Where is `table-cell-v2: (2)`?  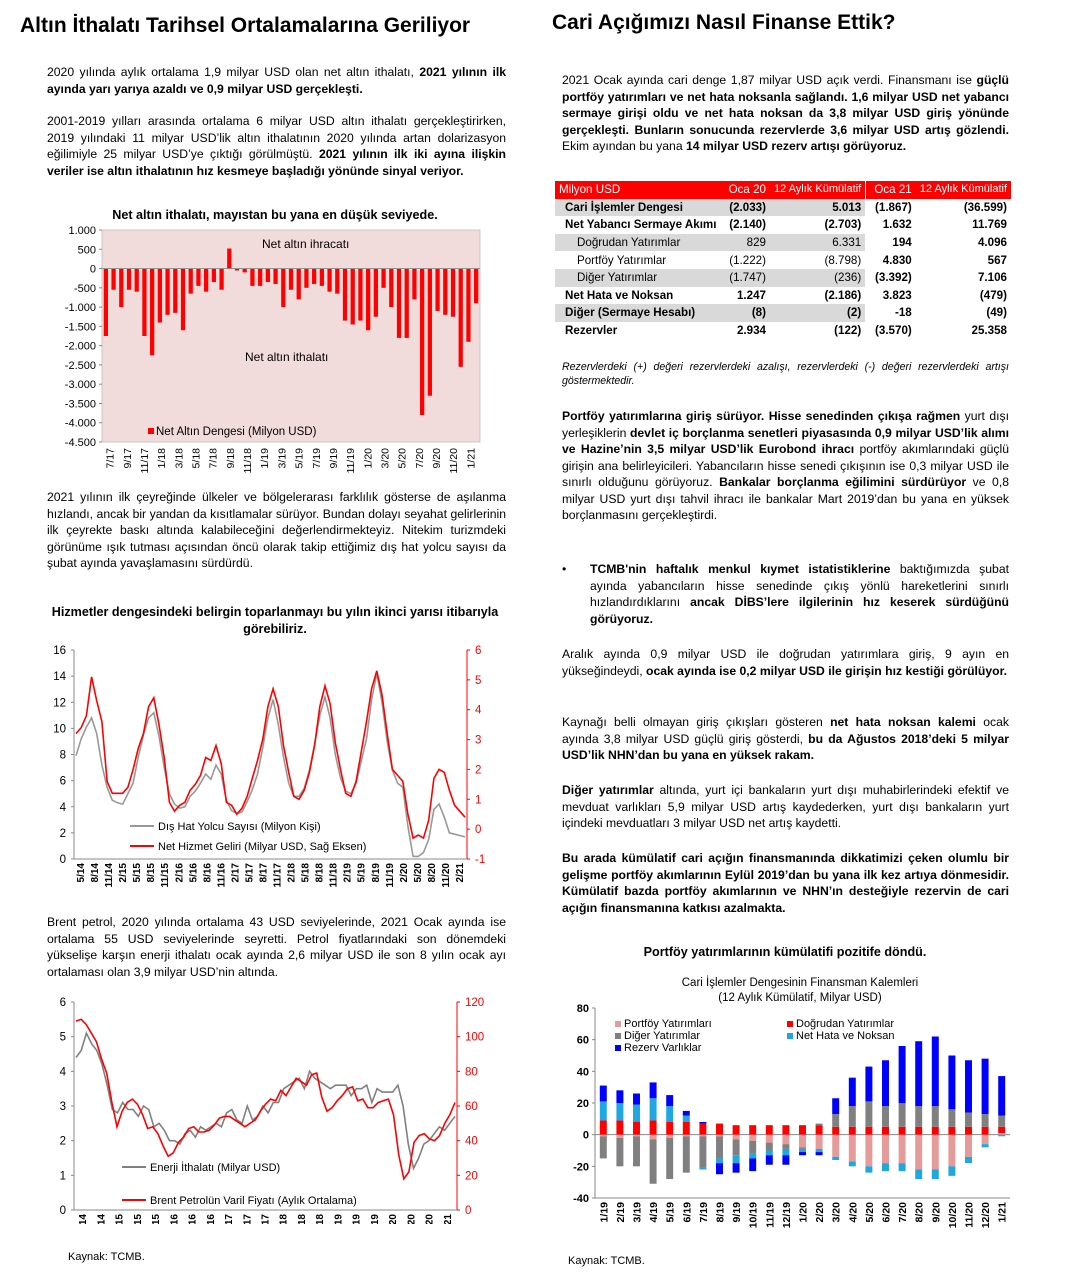
table-cell-v2: (2) is located at coordinates (817, 313).